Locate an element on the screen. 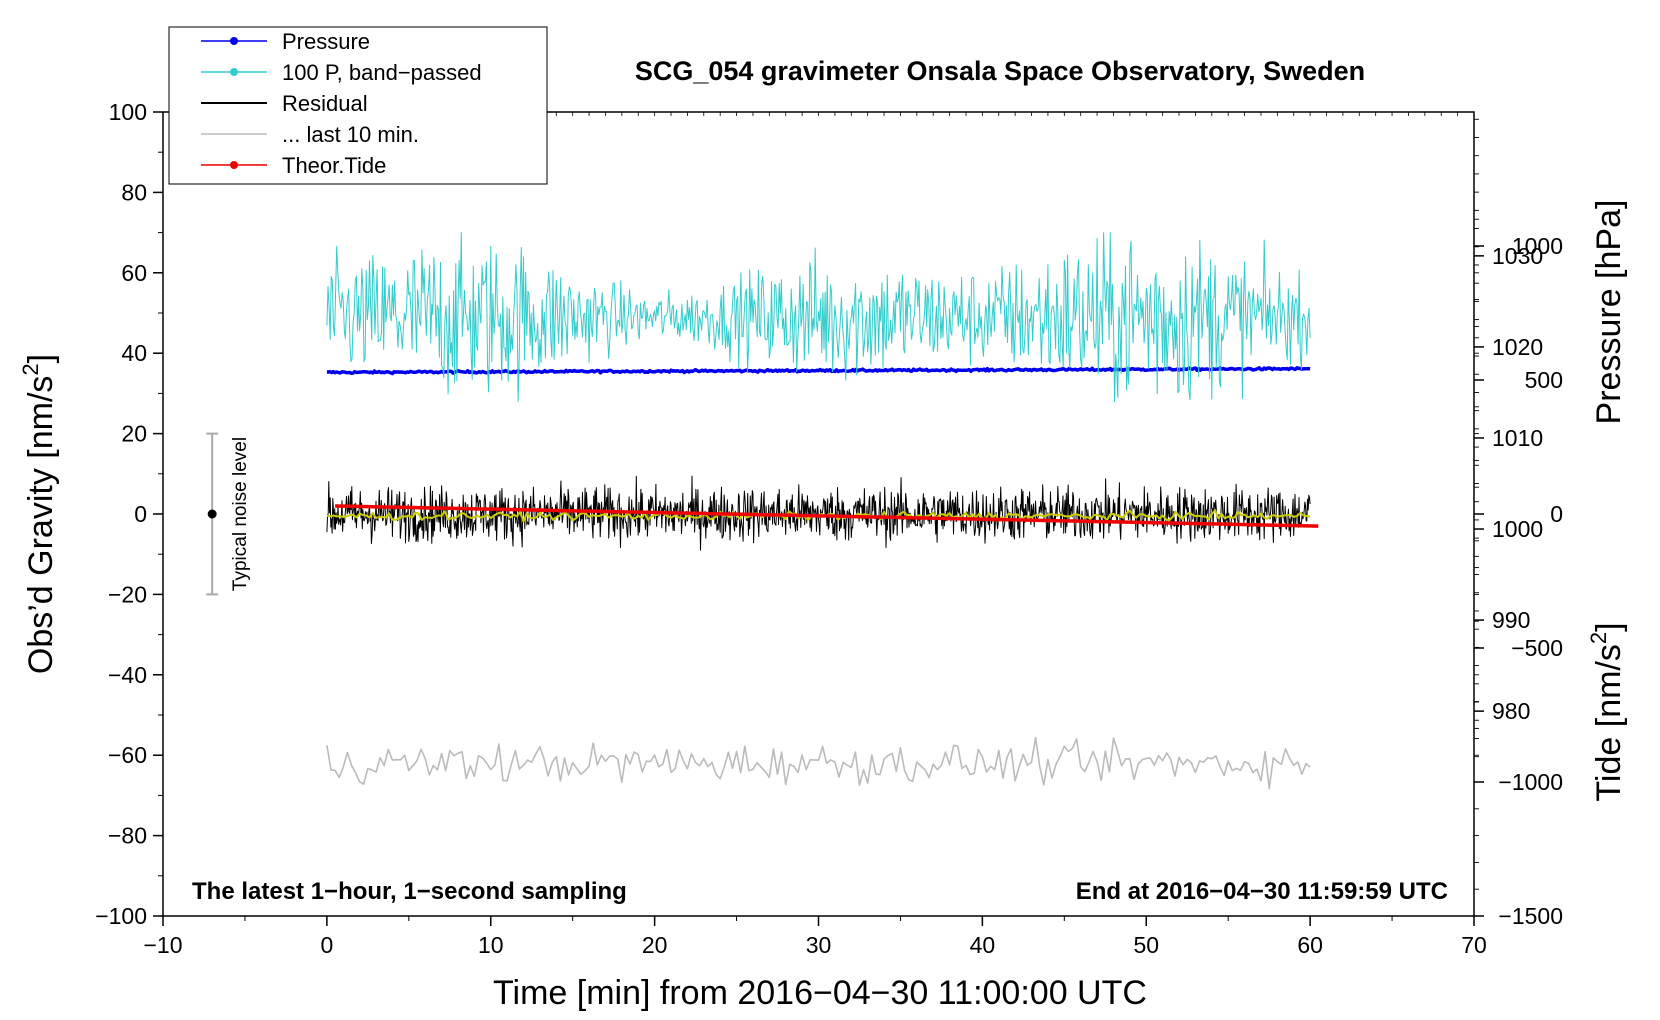 This screenshot has width=1660, height=1020. y-axis-label: Obs’d Gravity [nm/s2] is located at coordinates (39, 514).